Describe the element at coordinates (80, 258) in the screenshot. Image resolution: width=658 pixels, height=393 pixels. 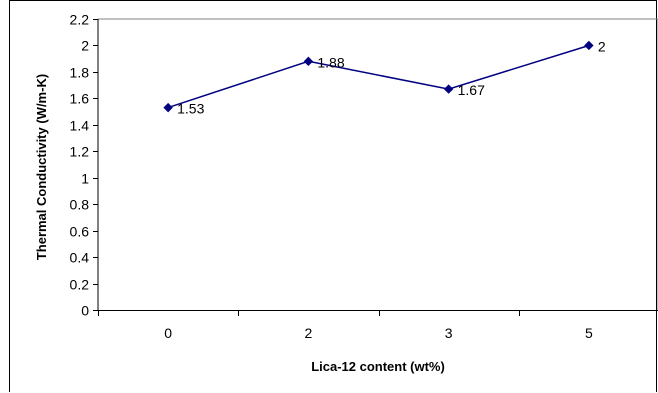
I see `y-tick-label: 0.4` at that location.